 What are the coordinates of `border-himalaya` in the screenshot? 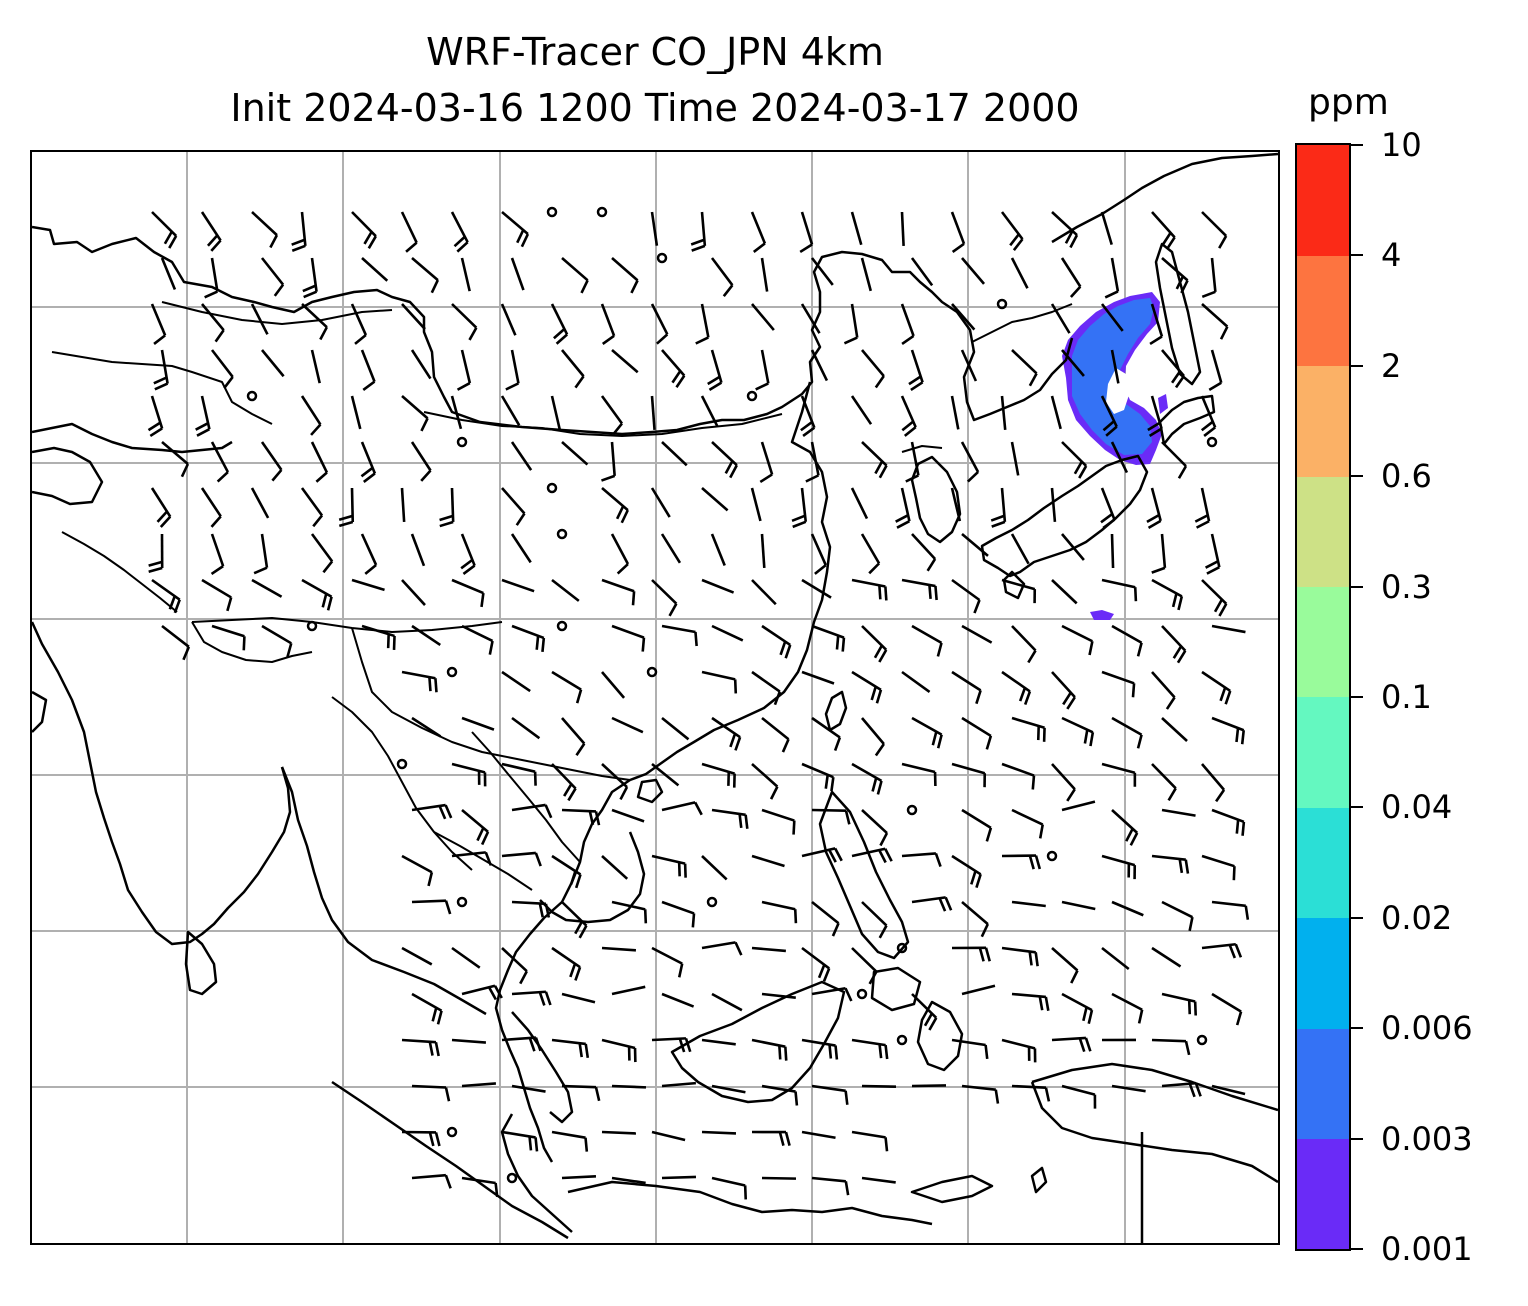 It's located at (347, 625).